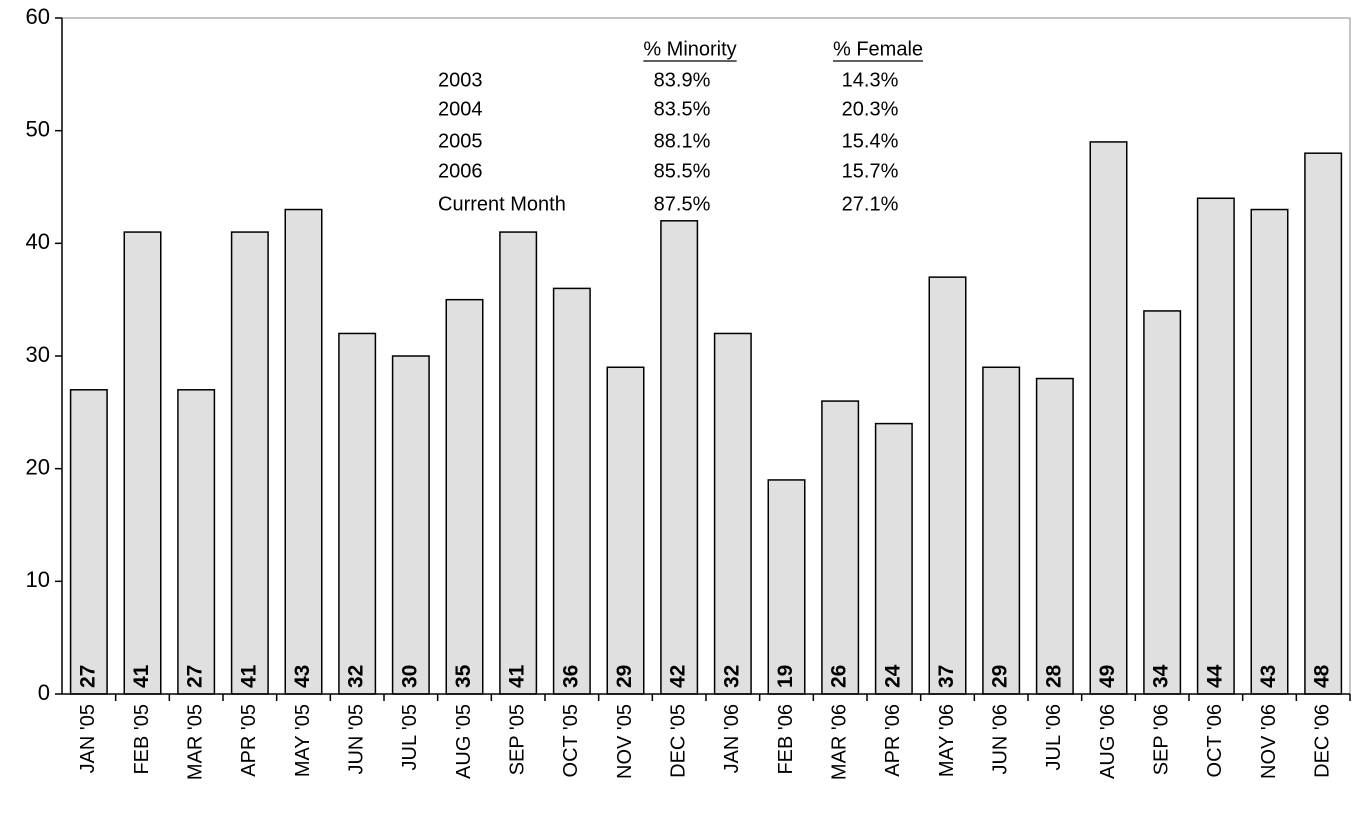 The image size is (1354, 816). What do you see at coordinates (625, 741) in the screenshot?
I see `x-tick-label: NOV '05` at bounding box center [625, 741].